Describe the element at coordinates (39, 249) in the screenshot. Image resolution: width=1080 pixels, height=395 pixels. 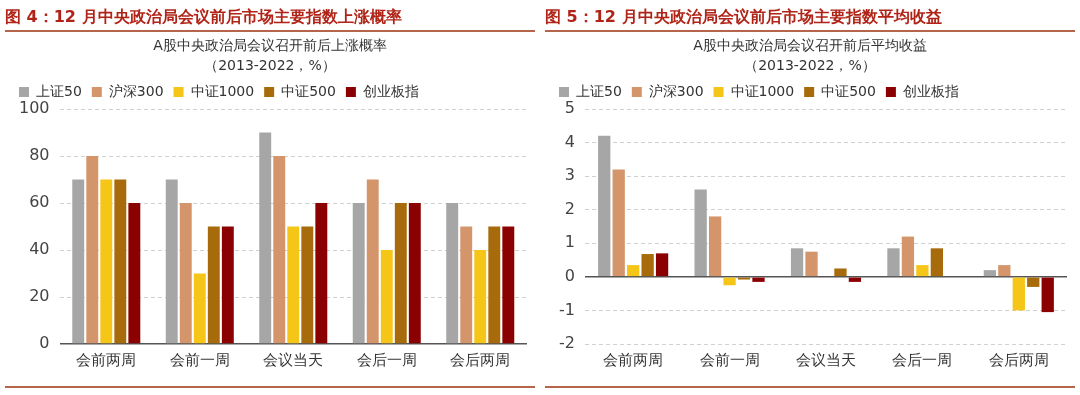
I see `y-tick-label: 40` at that location.